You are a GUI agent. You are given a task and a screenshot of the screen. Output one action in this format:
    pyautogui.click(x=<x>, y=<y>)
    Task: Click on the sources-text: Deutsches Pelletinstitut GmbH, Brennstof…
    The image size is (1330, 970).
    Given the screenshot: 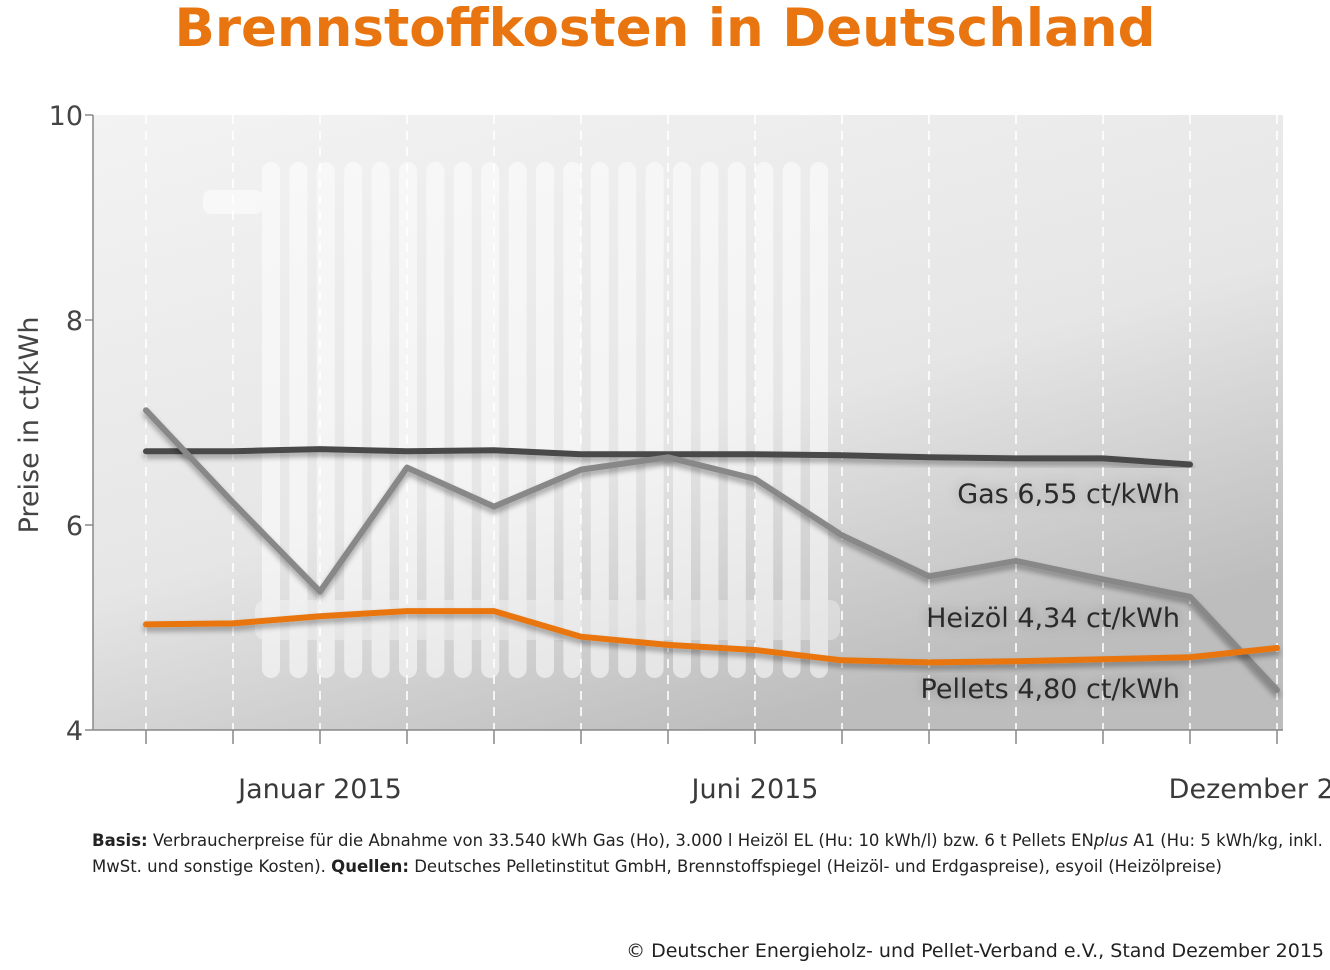 What is the action you would take?
    pyautogui.click(x=815, y=866)
    